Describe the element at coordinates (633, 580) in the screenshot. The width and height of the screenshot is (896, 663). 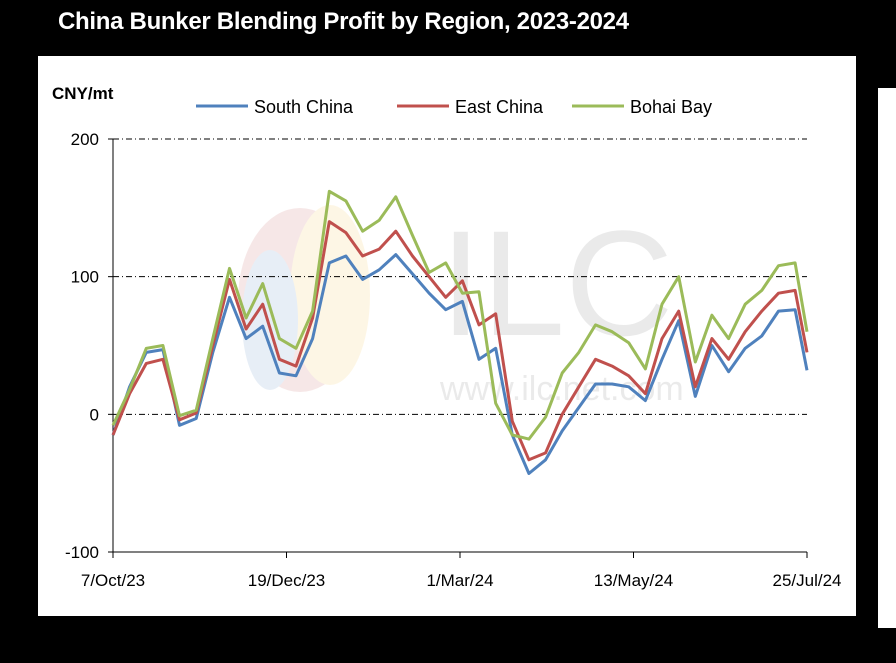
I see `x-tick-label: 13/May/24` at that location.